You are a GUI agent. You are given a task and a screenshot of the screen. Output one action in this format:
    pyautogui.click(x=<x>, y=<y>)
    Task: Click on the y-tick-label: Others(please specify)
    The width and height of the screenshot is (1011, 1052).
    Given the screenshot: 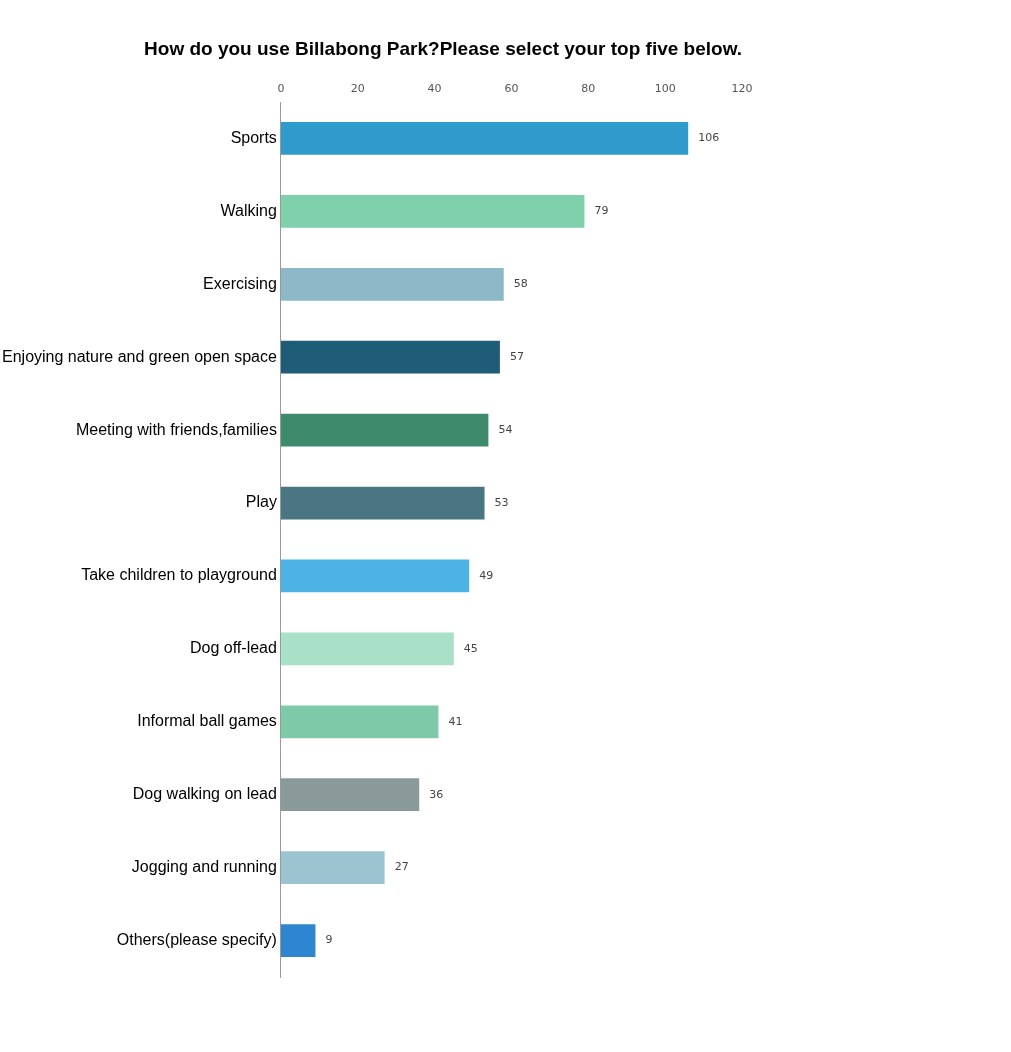 What is the action you would take?
    pyautogui.click(x=196, y=939)
    